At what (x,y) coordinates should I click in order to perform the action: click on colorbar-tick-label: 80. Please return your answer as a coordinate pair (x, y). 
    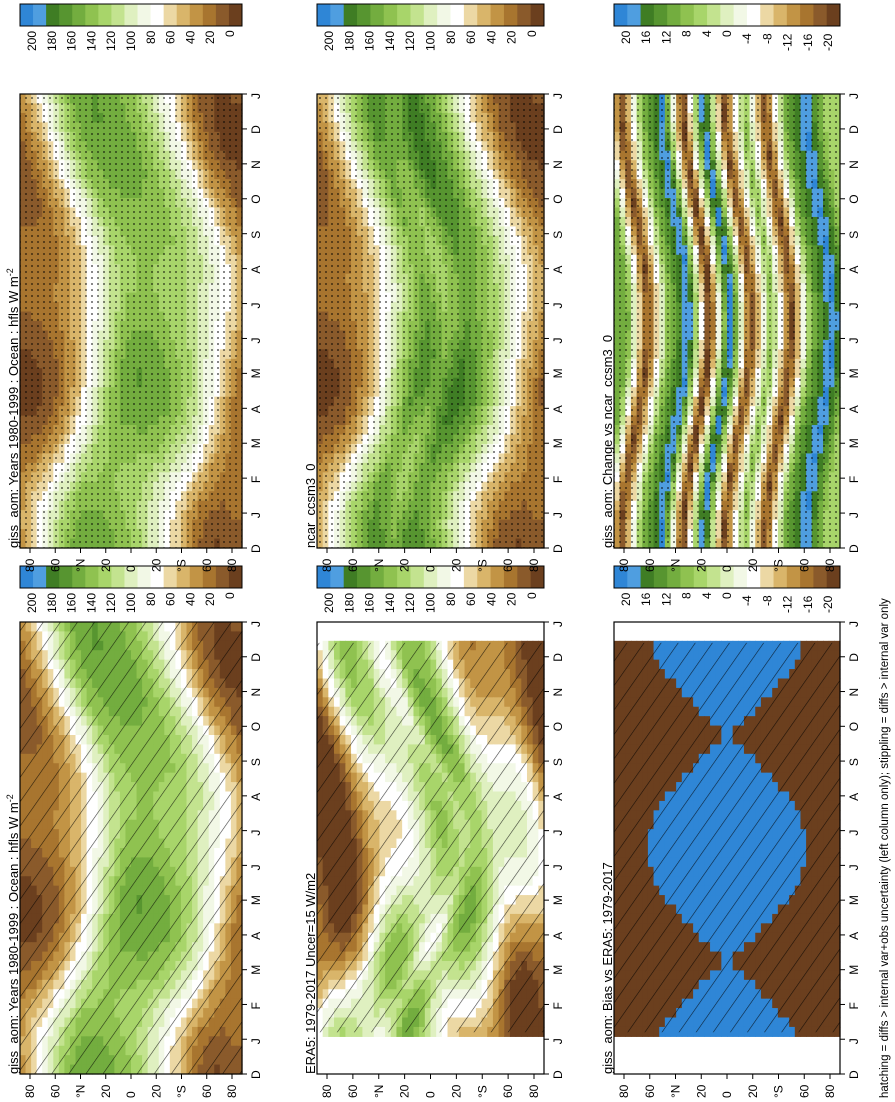
    Looking at the image, I should click on (151, 599).